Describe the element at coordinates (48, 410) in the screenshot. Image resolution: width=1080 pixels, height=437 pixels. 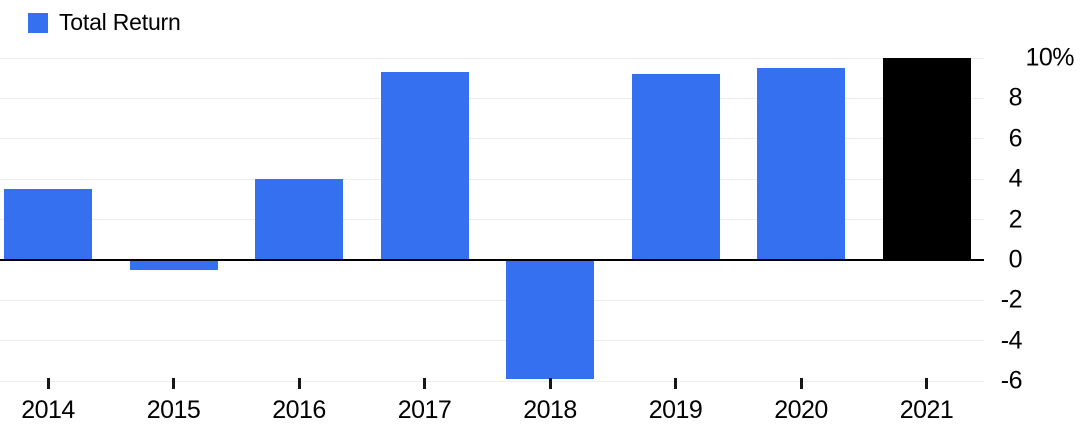
I see `x-tick-label-2014: 2014` at that location.